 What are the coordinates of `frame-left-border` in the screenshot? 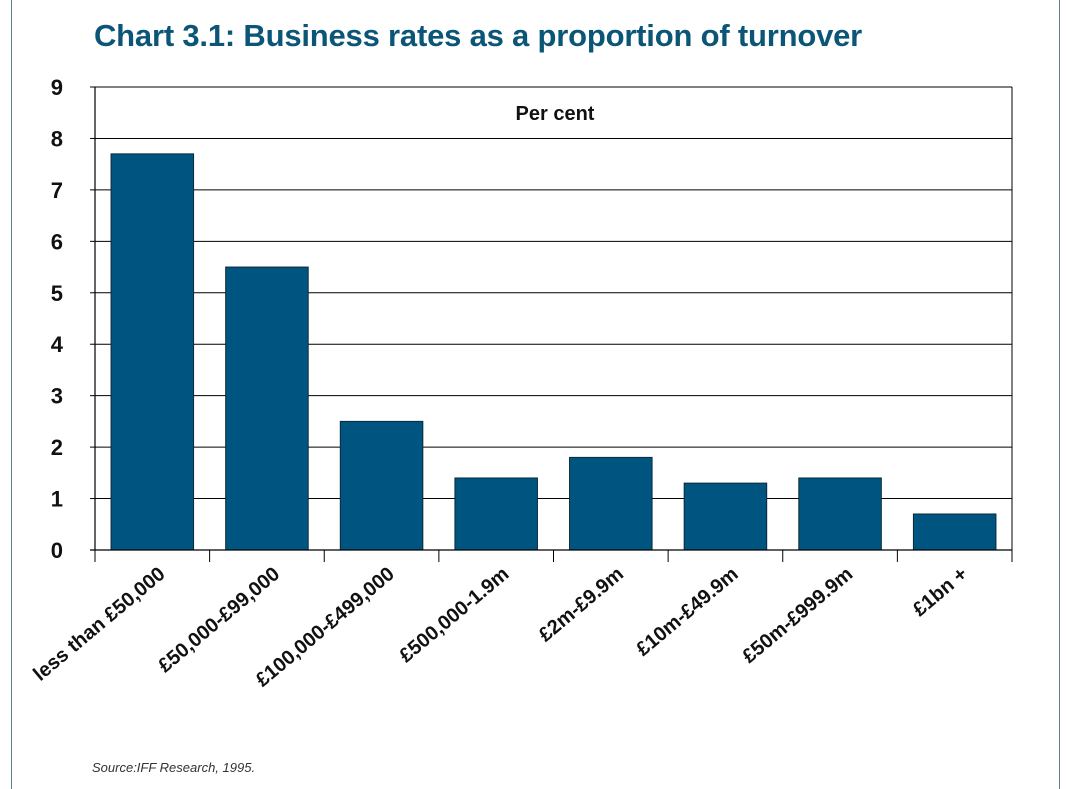 It's located at (11, 394).